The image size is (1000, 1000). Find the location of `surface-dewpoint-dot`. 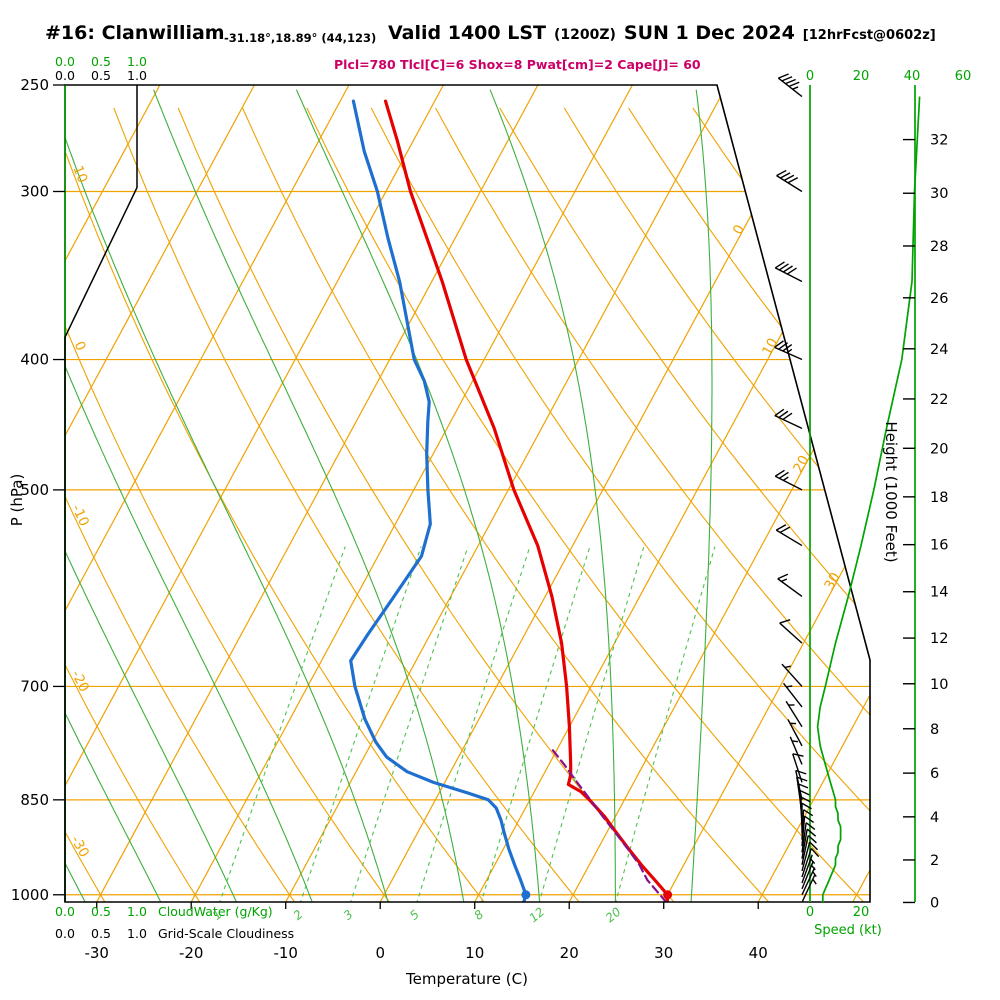

surface-dewpoint-dot is located at coordinates (526, 895).